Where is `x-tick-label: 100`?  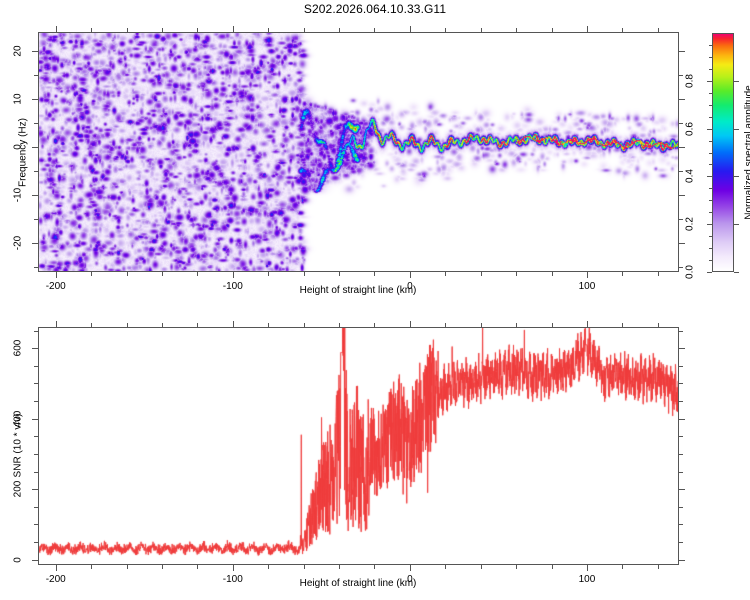 x-tick-label: 100 is located at coordinates (587, 286).